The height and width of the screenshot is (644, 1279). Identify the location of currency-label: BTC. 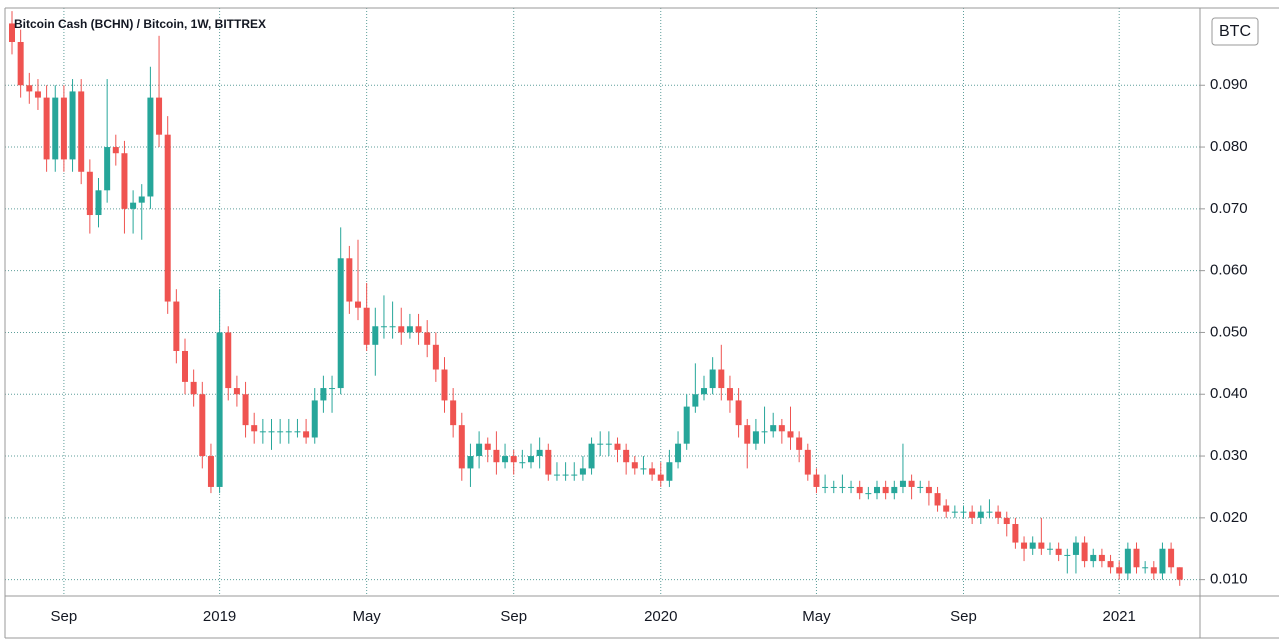
(1235, 31).